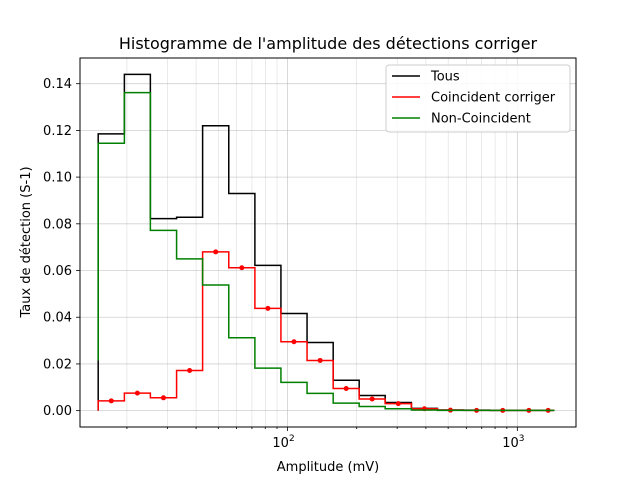  I want to click on y-tick-label: 0.06, so click(57, 271).